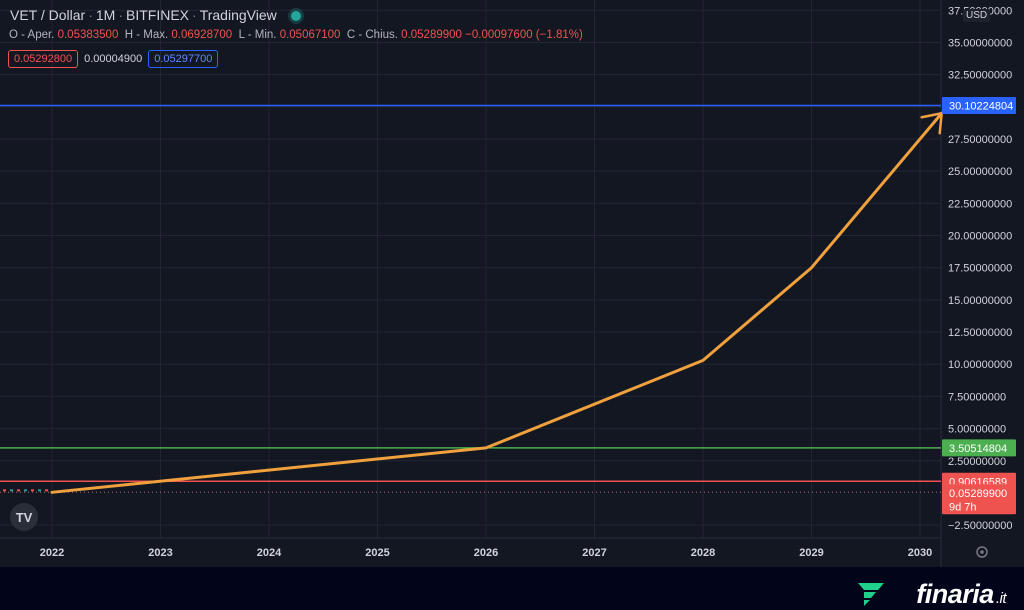  I want to click on x-tick-label: 2026, so click(486, 553).